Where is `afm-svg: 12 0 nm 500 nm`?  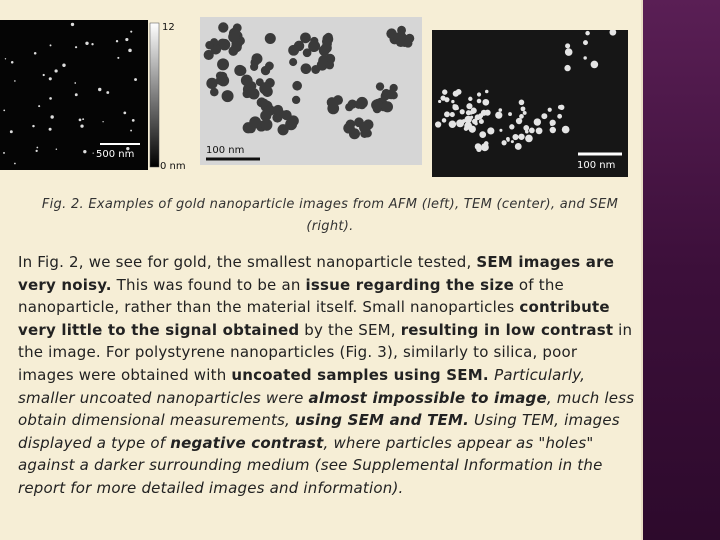 afm-svg: 12 0 nm 500 nm is located at coordinates (93, 96).